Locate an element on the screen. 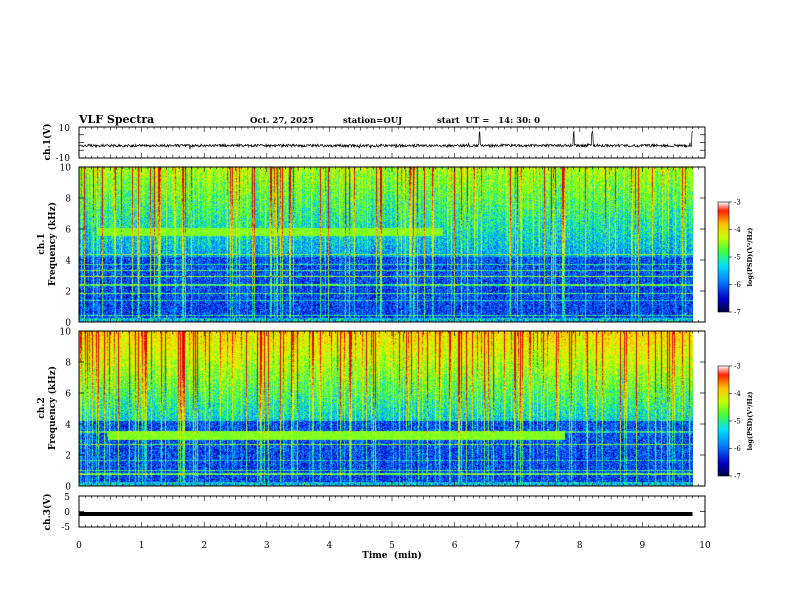  ch3-waveform-frame is located at coordinates (392, 511).